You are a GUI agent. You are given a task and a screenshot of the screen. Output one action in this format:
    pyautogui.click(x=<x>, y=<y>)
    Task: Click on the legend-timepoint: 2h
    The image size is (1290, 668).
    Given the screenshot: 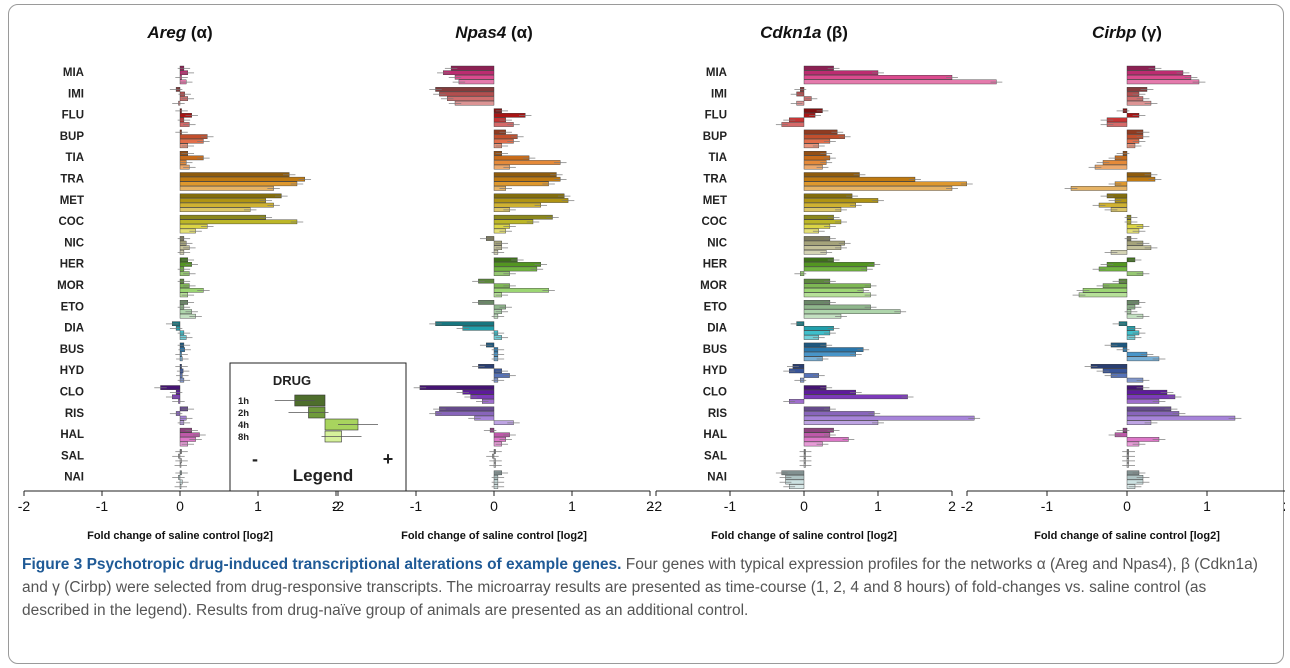 What is the action you would take?
    pyautogui.click(x=243, y=413)
    